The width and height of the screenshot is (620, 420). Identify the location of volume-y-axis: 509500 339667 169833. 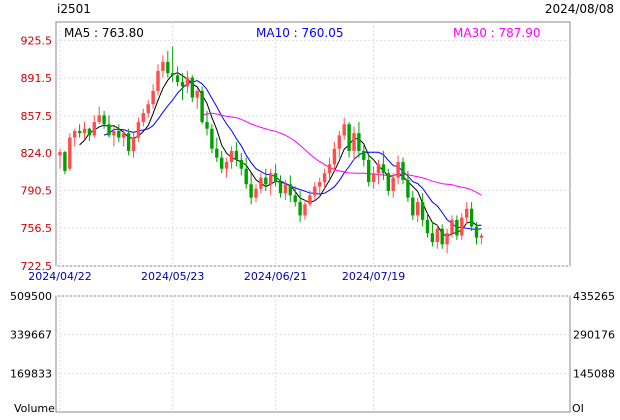
(31, 335).